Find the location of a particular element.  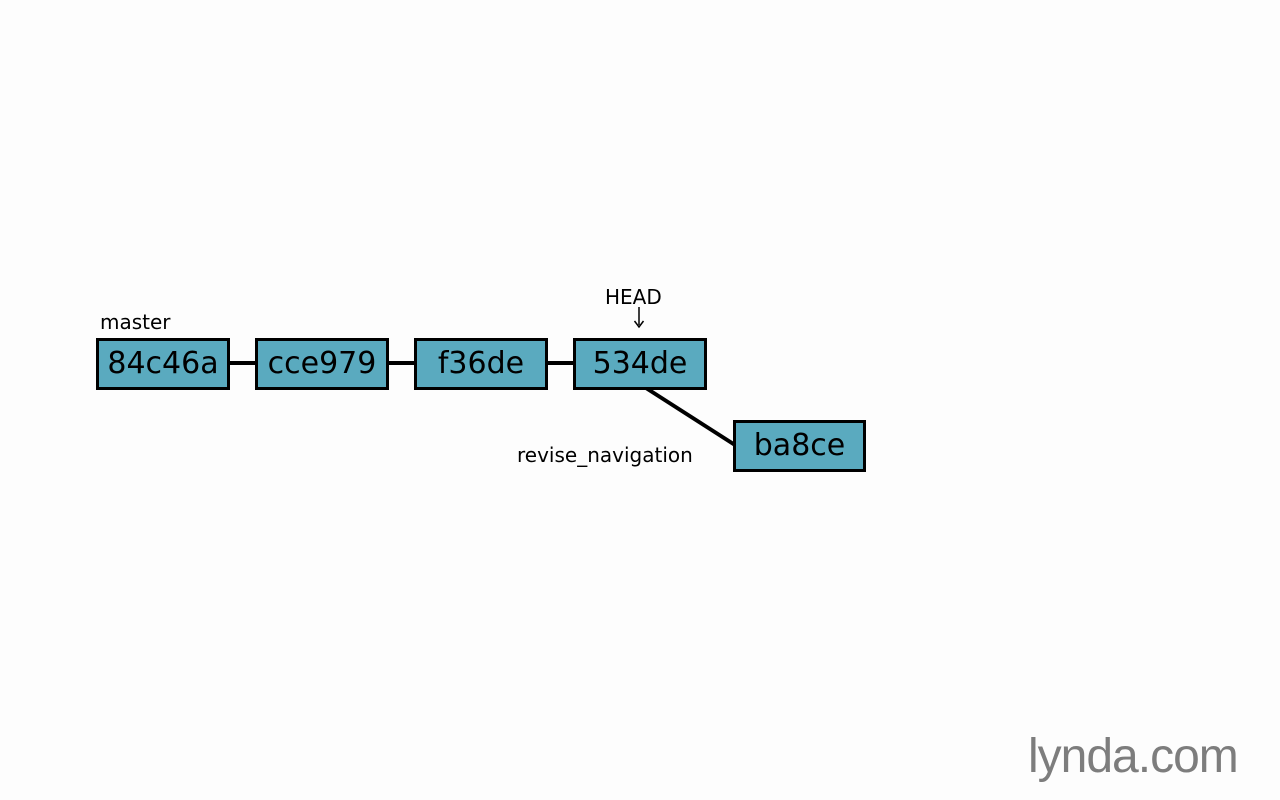

head-pointer-label: HEAD is located at coordinates (633, 297).